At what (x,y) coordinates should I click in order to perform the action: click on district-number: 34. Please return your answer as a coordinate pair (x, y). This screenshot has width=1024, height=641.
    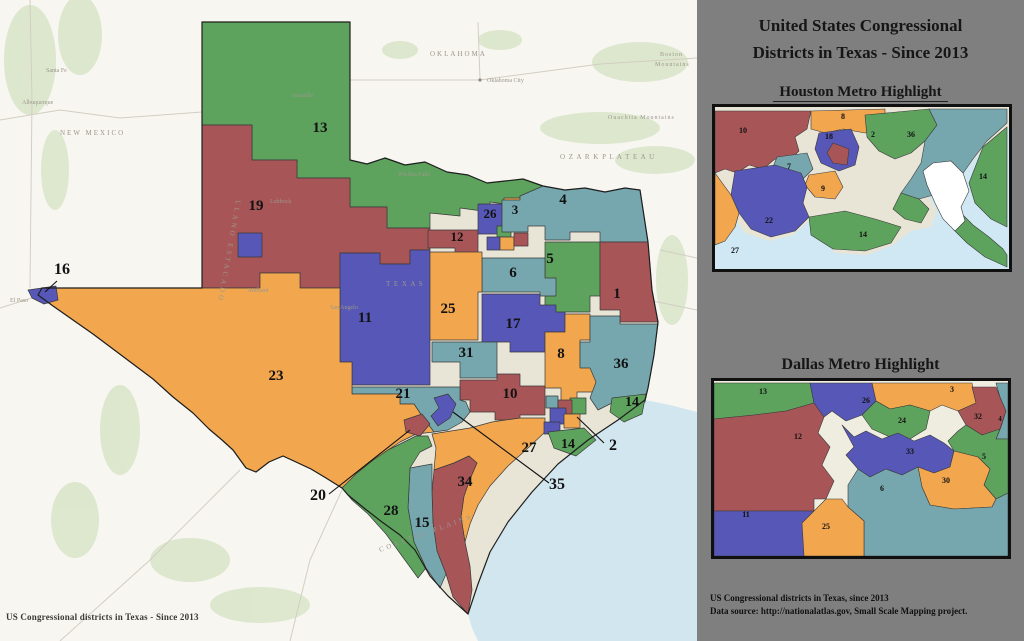
    Looking at the image, I should click on (466, 482).